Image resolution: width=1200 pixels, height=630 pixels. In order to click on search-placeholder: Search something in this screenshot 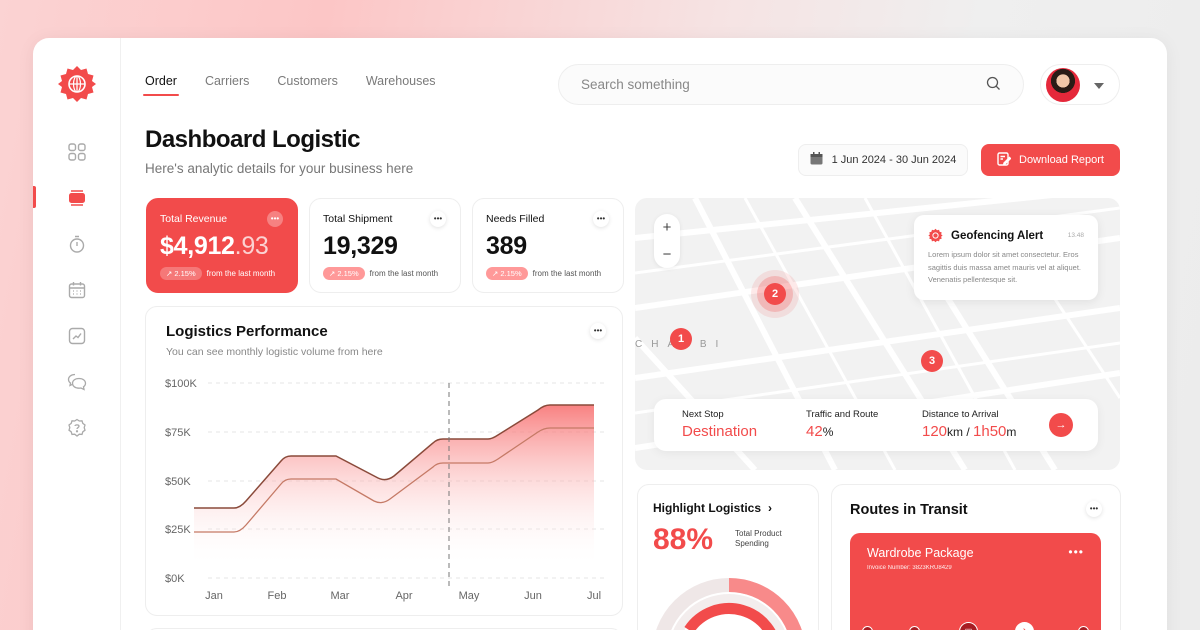, I will do `click(635, 84)`.